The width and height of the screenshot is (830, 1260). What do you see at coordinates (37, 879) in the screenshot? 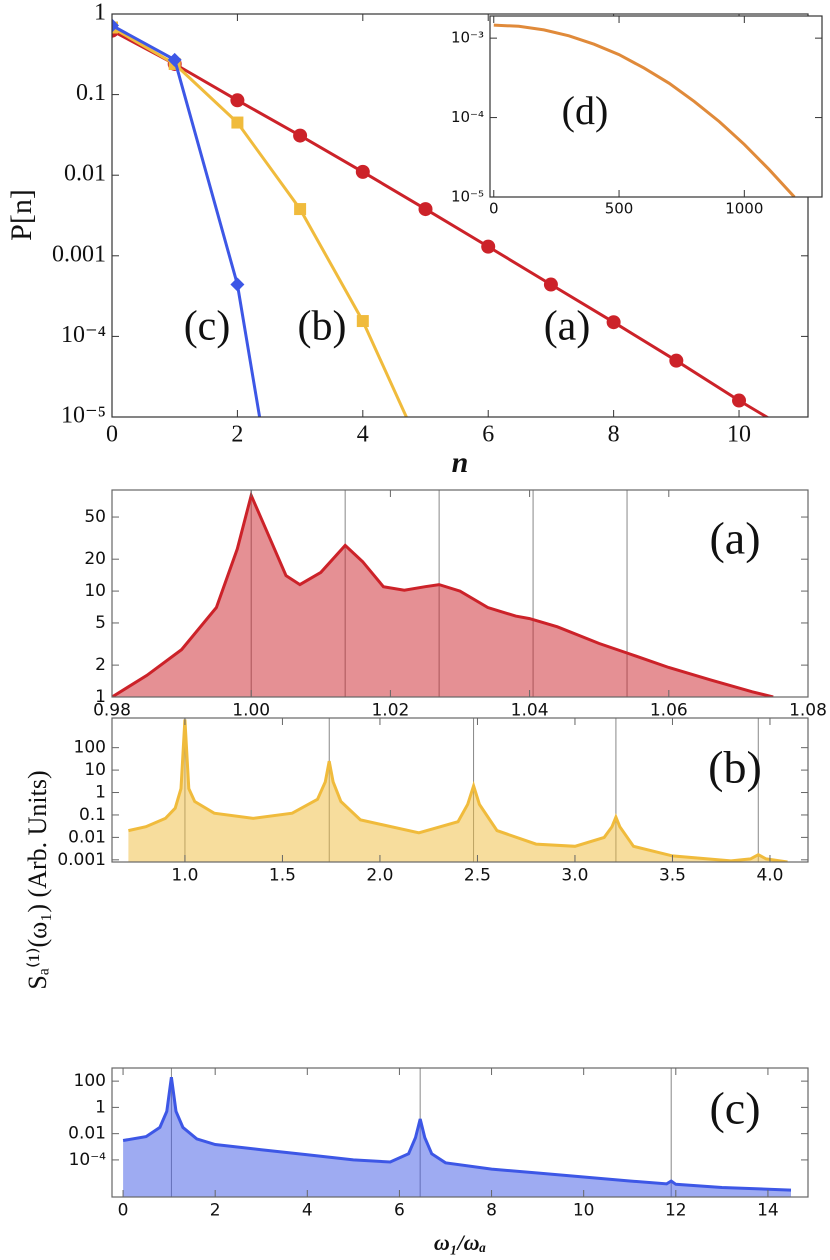
I see `y-axis-label: Sₐ⁽¹⁾(ω₁) (Arb. Units)` at bounding box center [37, 879].